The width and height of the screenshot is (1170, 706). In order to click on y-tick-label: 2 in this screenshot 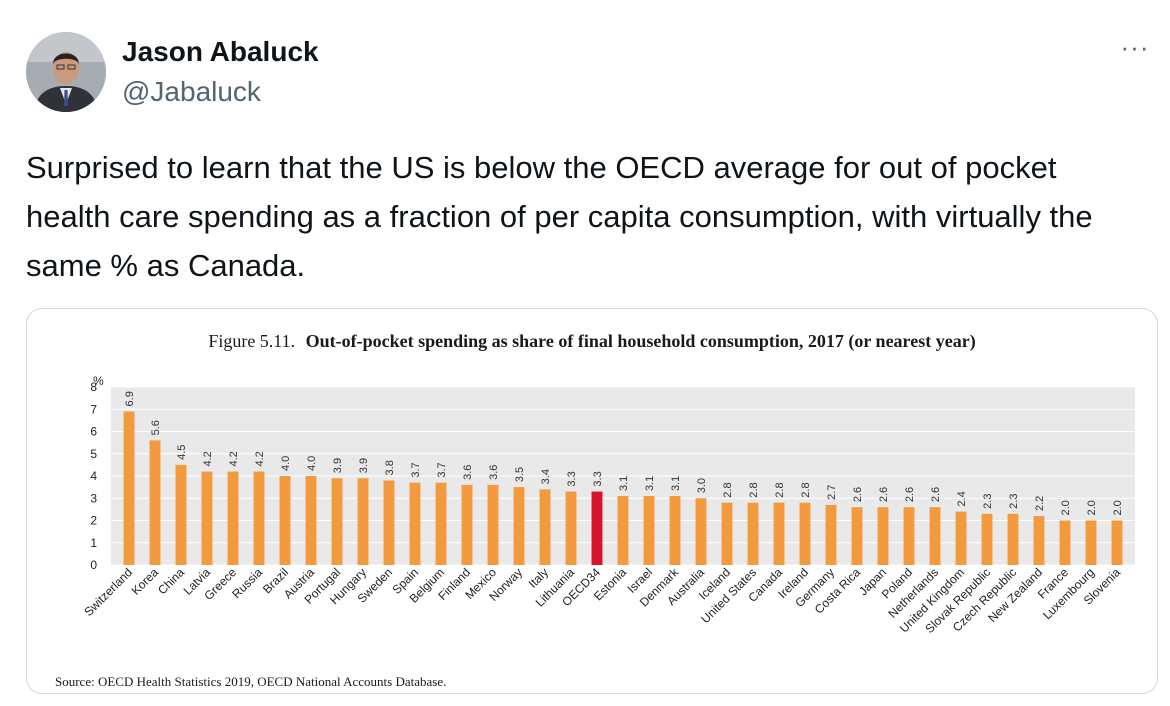, I will do `click(93, 521)`.